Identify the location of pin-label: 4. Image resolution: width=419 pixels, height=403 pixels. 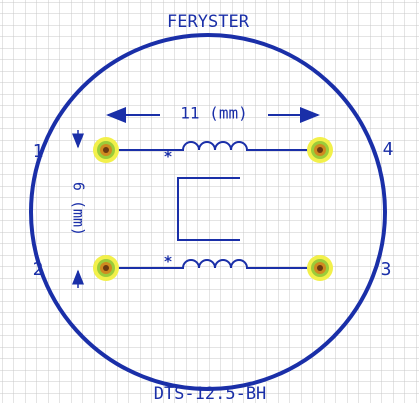
(388, 149).